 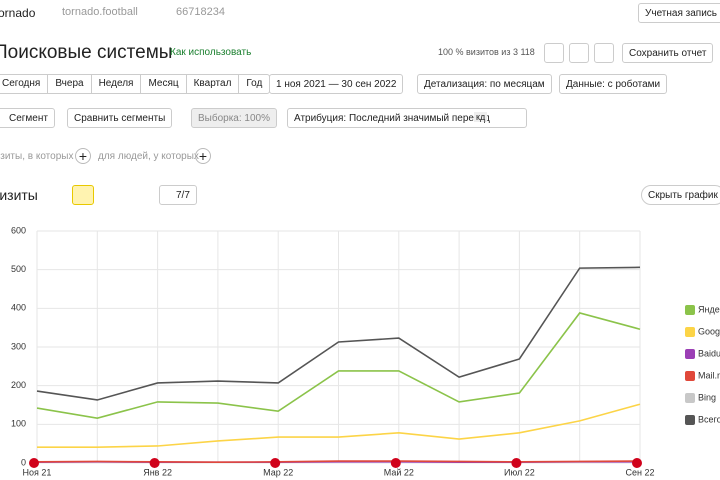 I want to click on attribution-btn: Атрибуция: Последний значимый переход, so click(x=407, y=118).